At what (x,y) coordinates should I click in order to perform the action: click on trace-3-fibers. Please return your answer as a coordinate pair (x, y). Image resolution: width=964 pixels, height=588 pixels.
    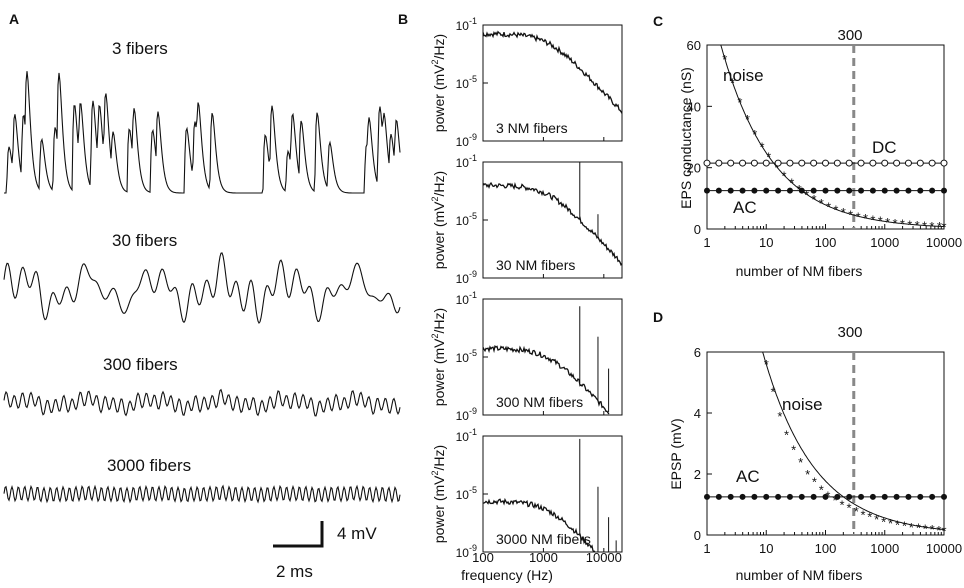
    Looking at the image, I should click on (202, 132).